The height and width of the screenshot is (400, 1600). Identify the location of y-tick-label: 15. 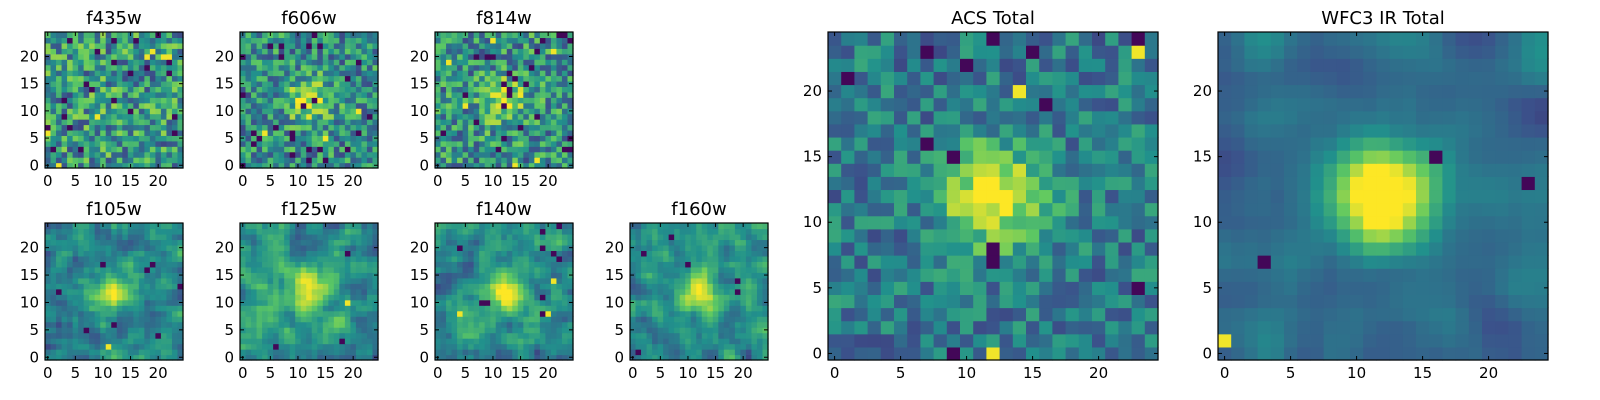
(419, 275).